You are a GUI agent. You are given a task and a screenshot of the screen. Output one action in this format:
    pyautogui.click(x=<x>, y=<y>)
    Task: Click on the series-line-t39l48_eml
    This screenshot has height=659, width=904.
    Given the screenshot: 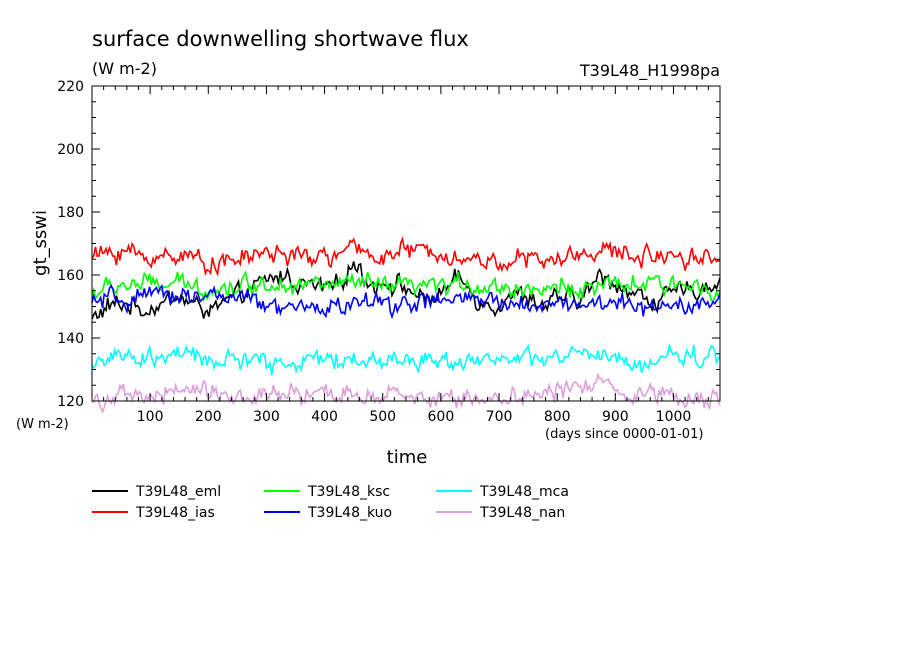 What is the action you would take?
    pyautogui.click(x=406, y=290)
    